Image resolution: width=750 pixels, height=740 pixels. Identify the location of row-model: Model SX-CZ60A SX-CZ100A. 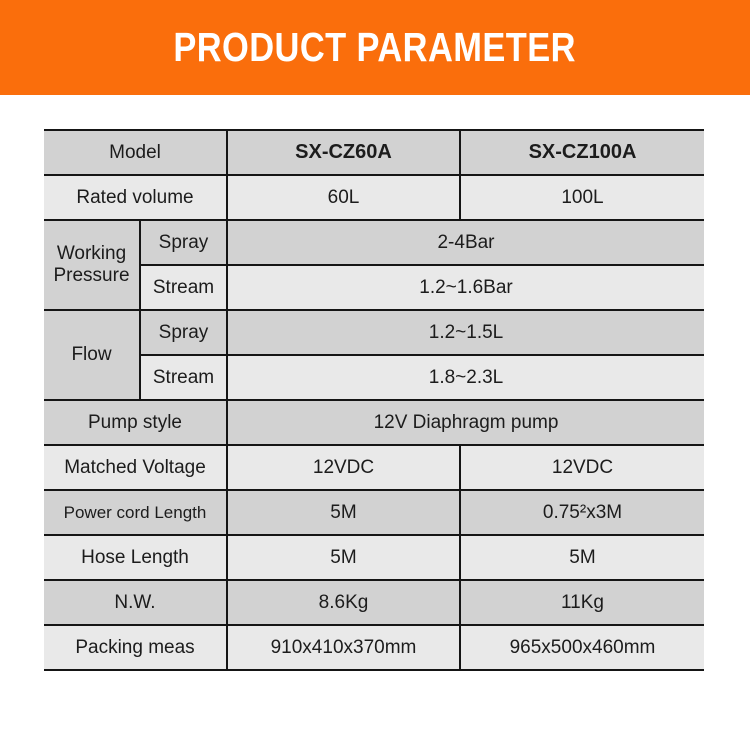
(374, 152).